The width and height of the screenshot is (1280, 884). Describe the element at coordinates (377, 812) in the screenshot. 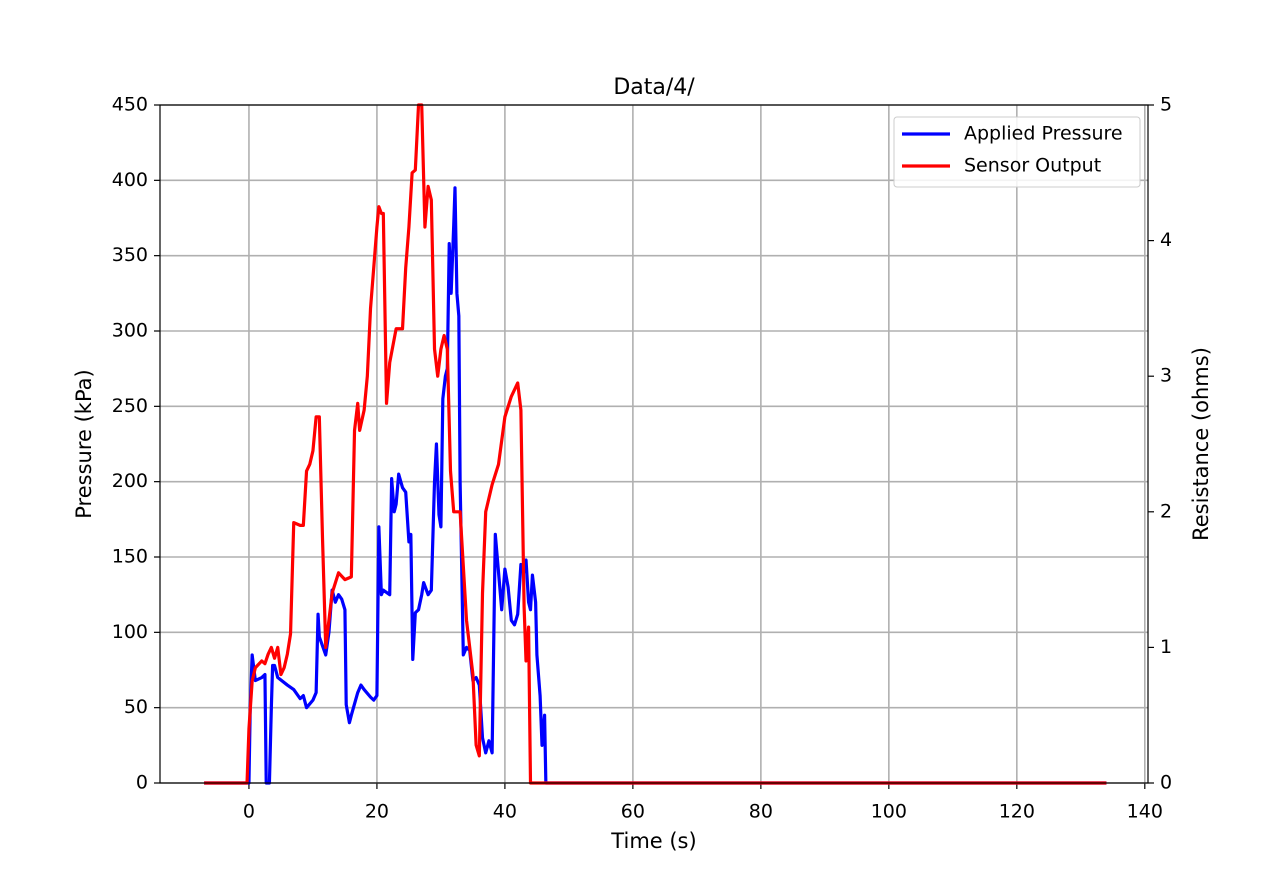

I see `x-tick-label: 20` at that location.